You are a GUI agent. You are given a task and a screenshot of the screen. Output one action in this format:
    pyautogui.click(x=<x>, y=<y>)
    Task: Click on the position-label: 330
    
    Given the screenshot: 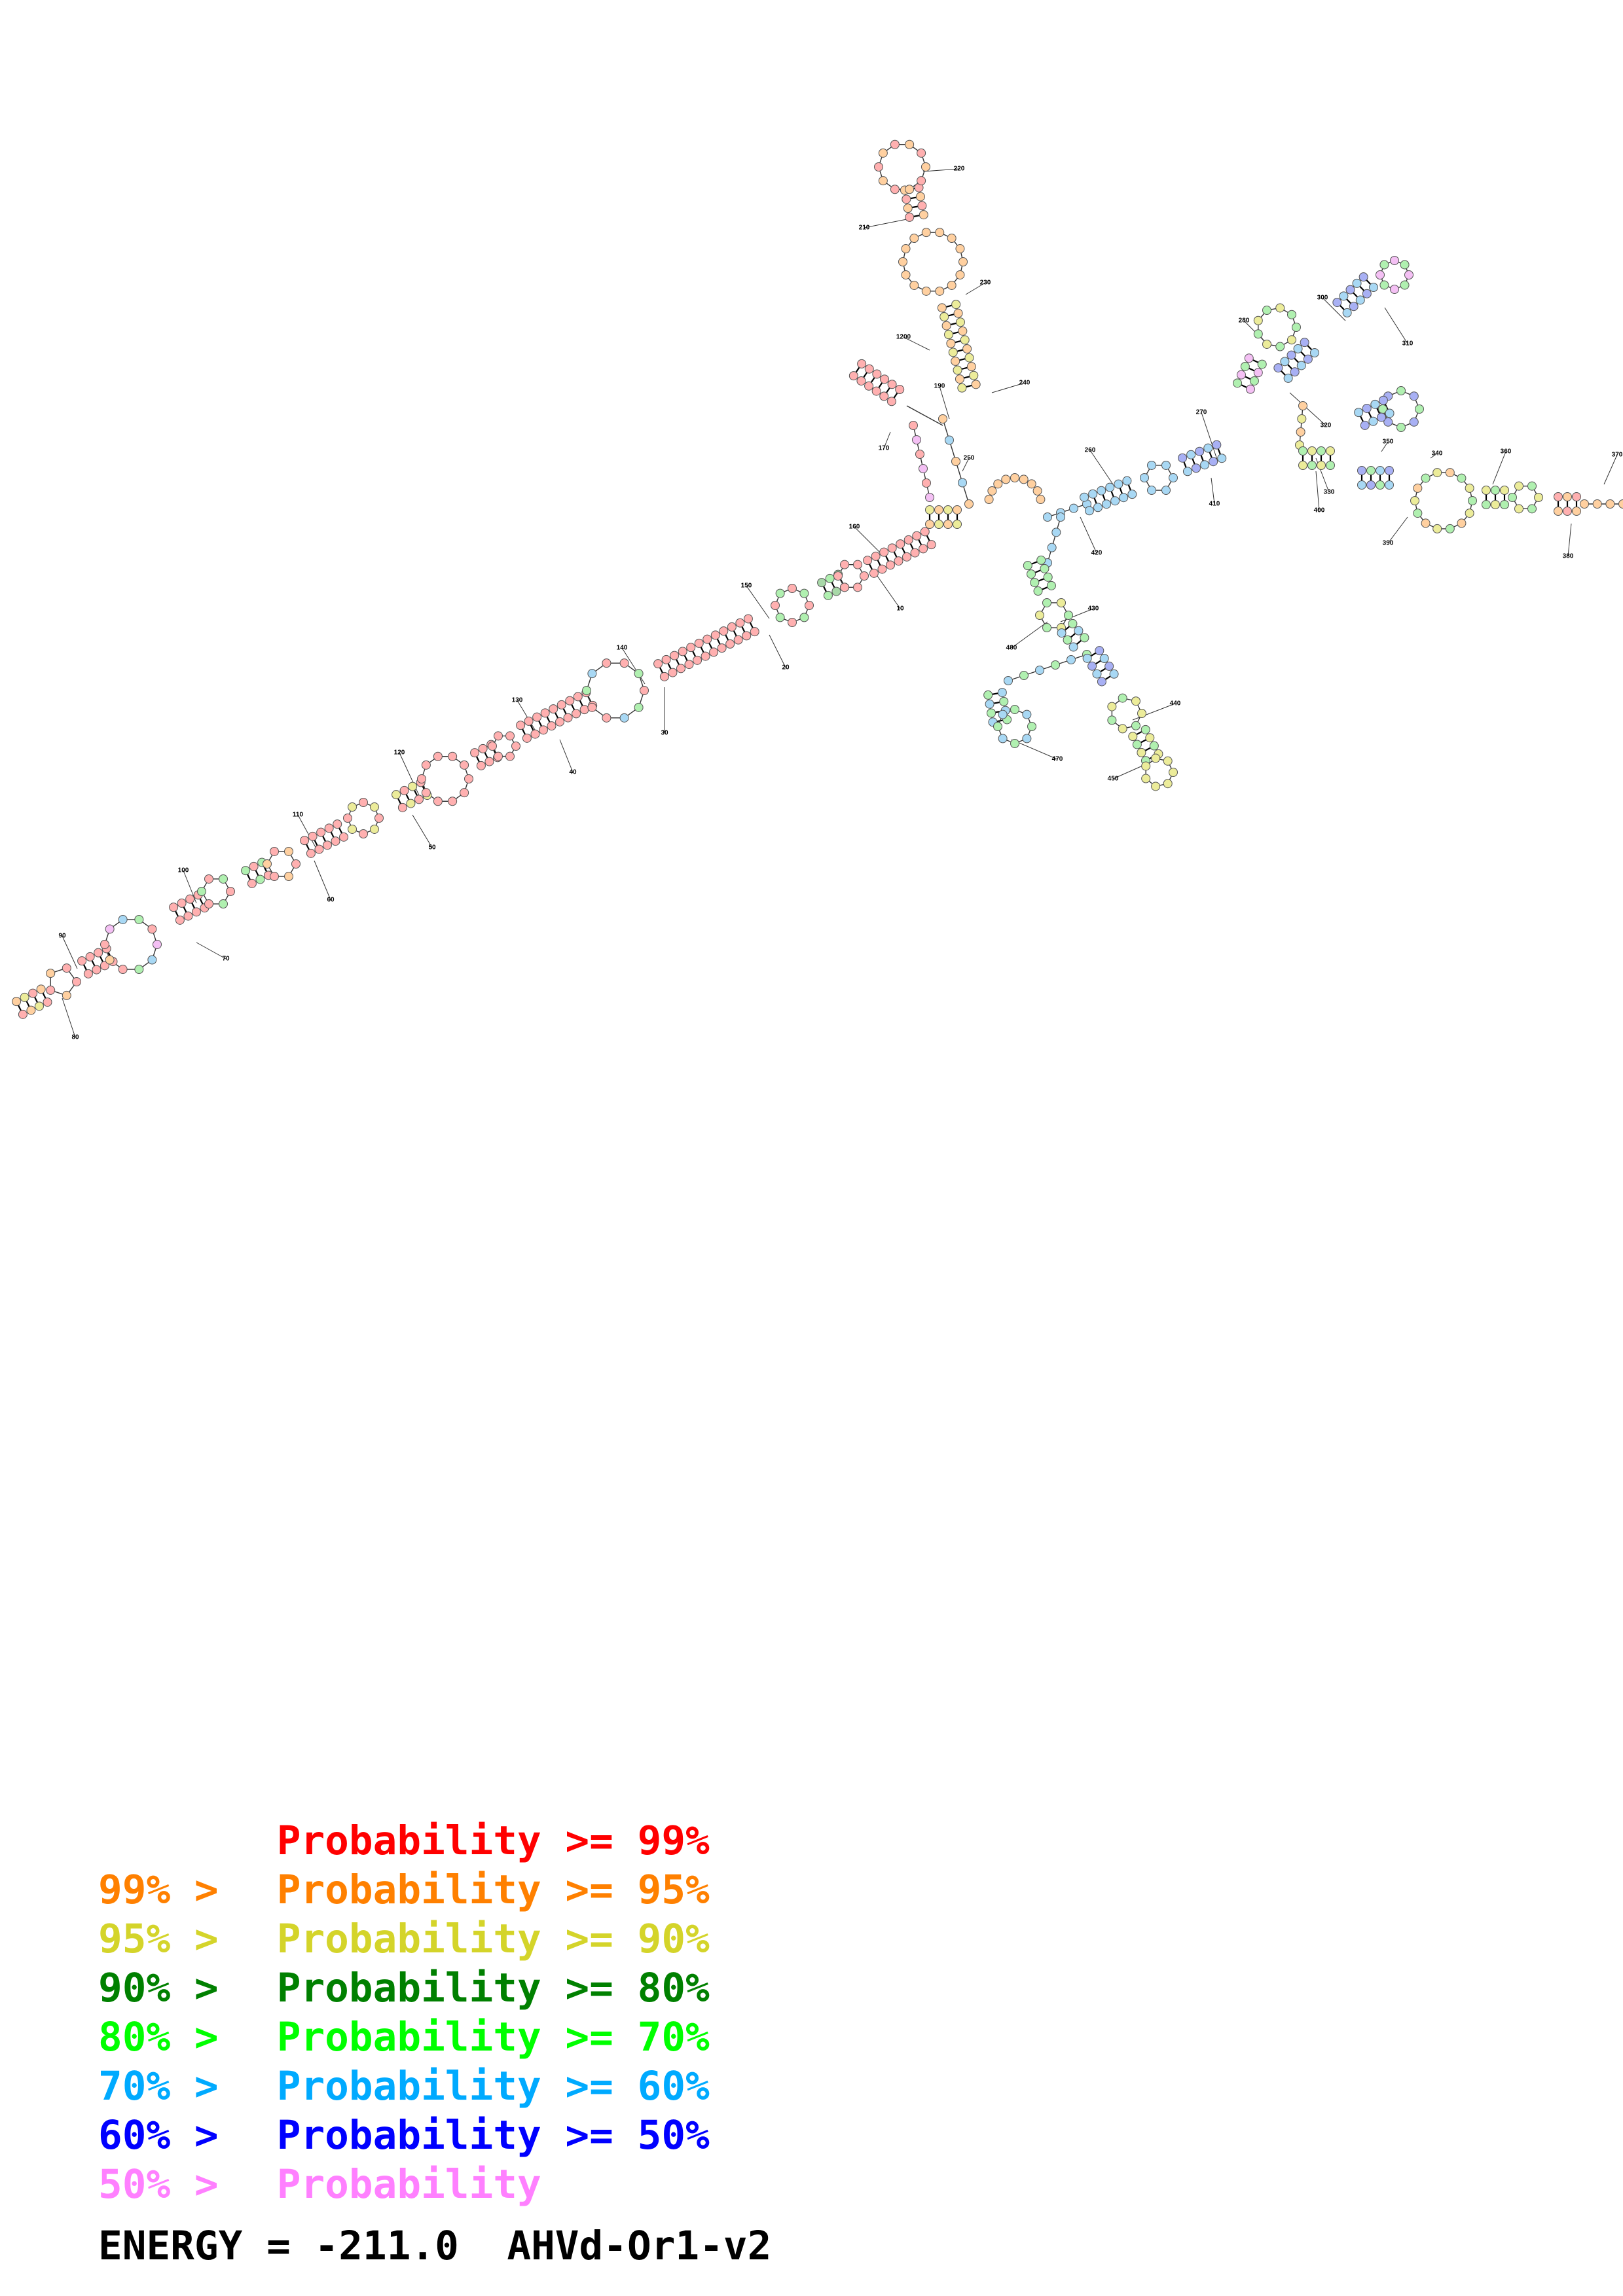 What is the action you would take?
    pyautogui.click(x=1329, y=492)
    